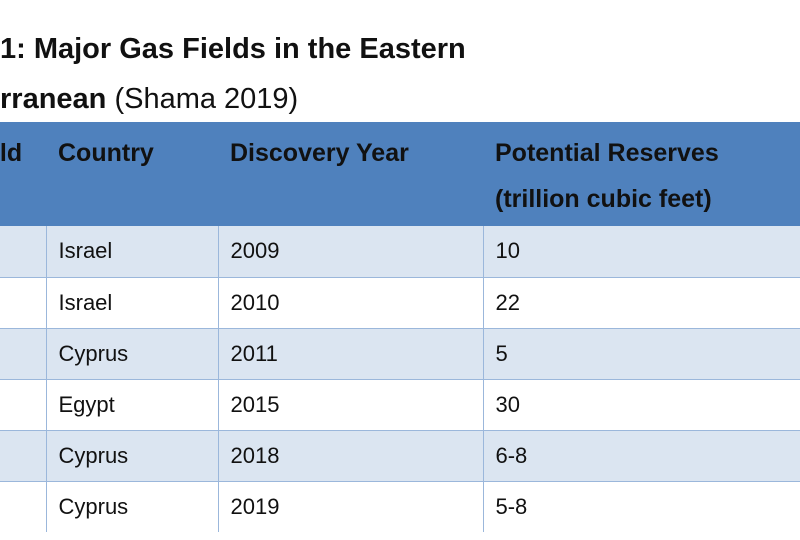  I want to click on caption-line-1: 1: Major Gas Fields in the Eastern, so click(400, 49).